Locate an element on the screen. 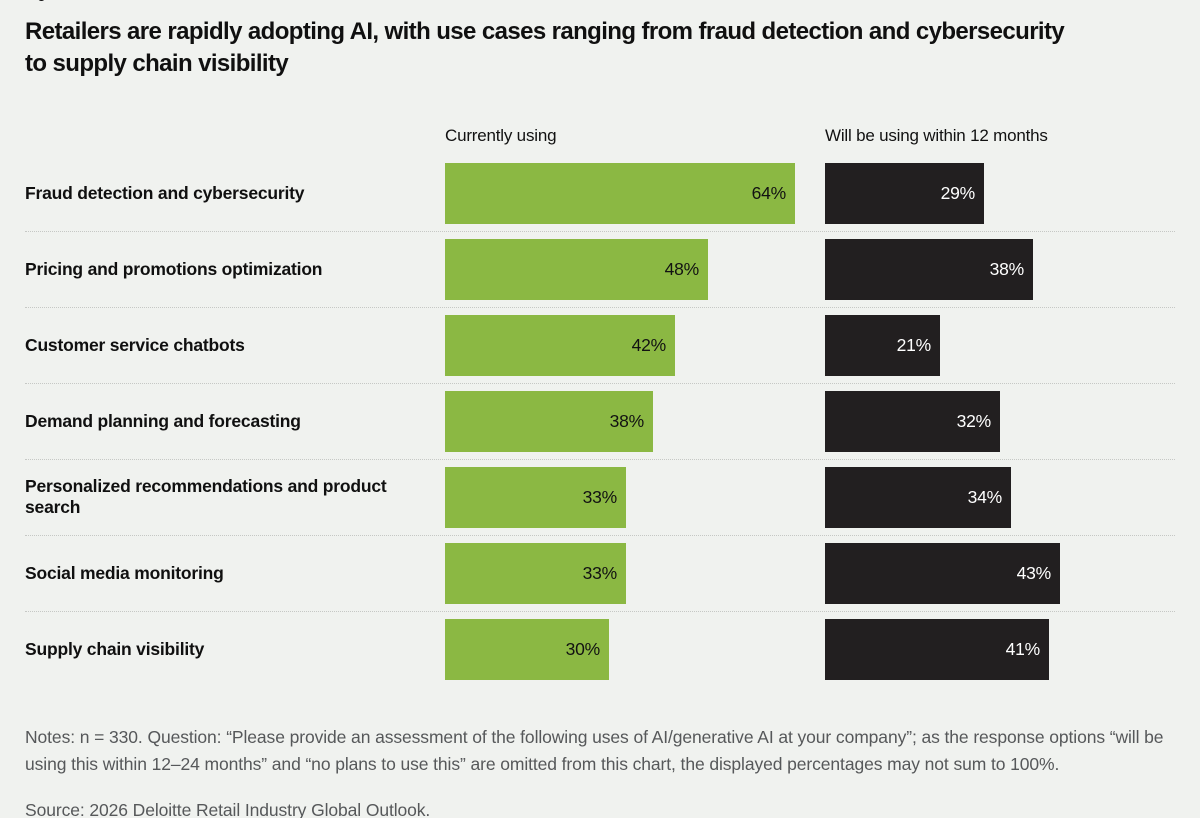  chart-row: Demand planning and forecasting 38% 32% is located at coordinates (600, 422).